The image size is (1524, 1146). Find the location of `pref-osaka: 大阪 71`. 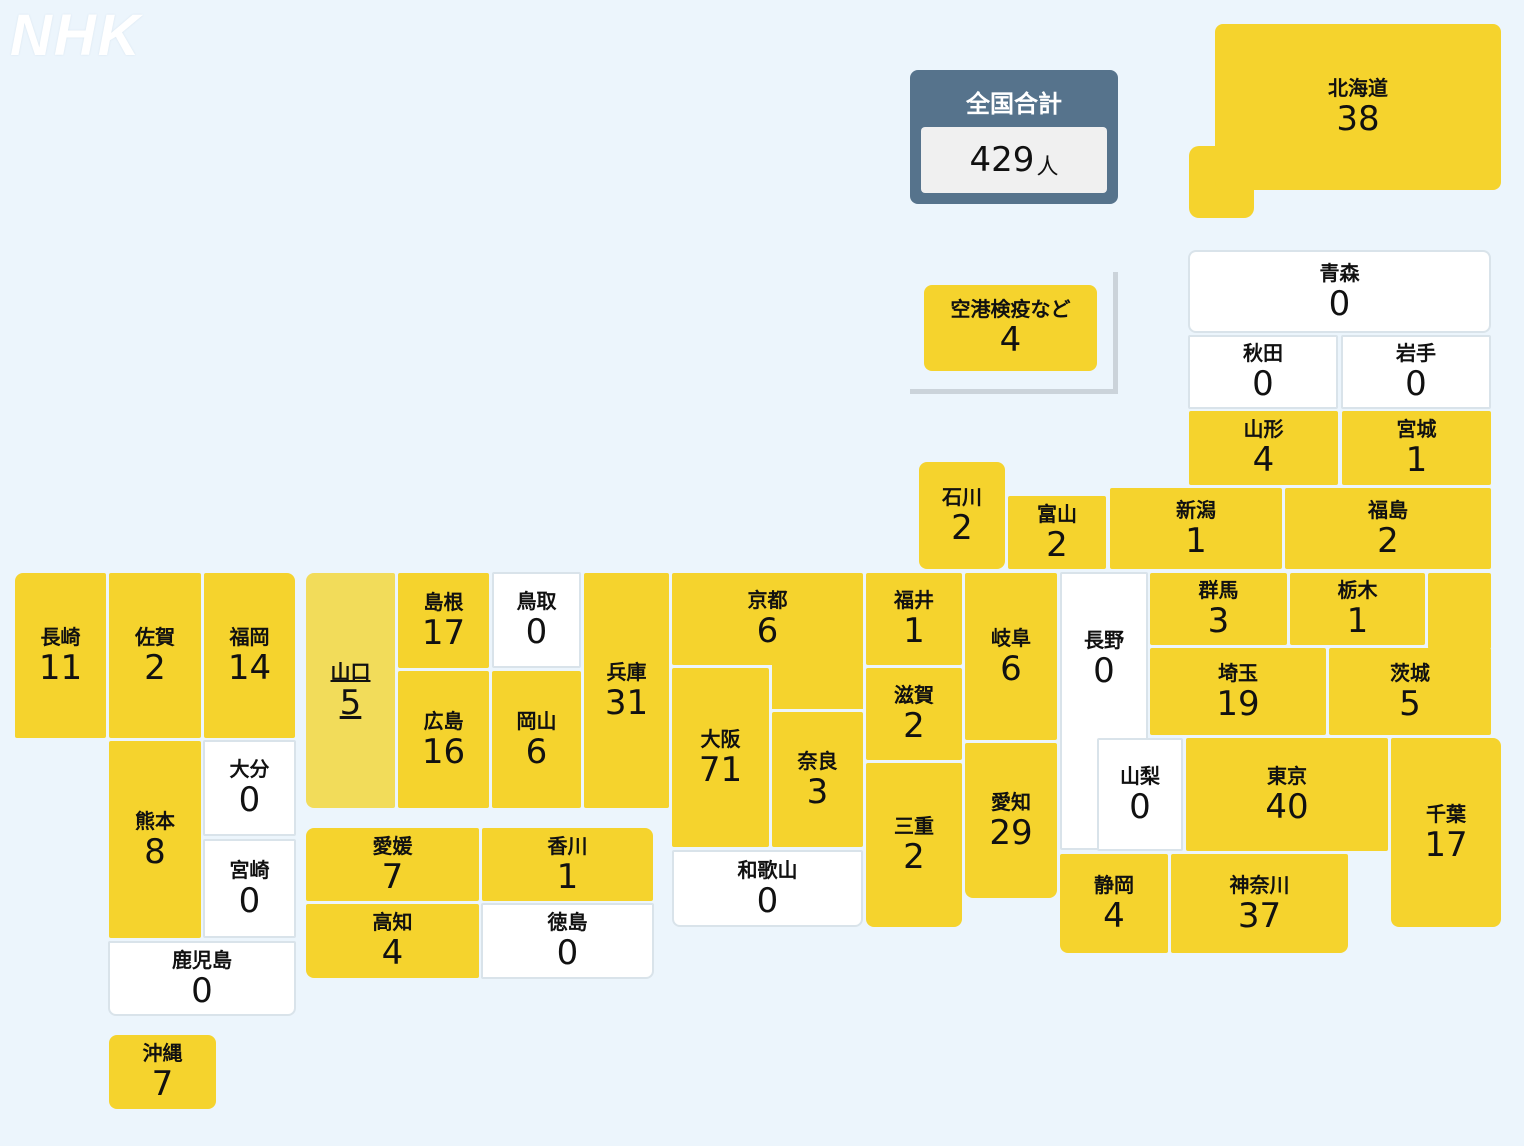

pref-osaka: 大阪 71 is located at coordinates (720, 757).